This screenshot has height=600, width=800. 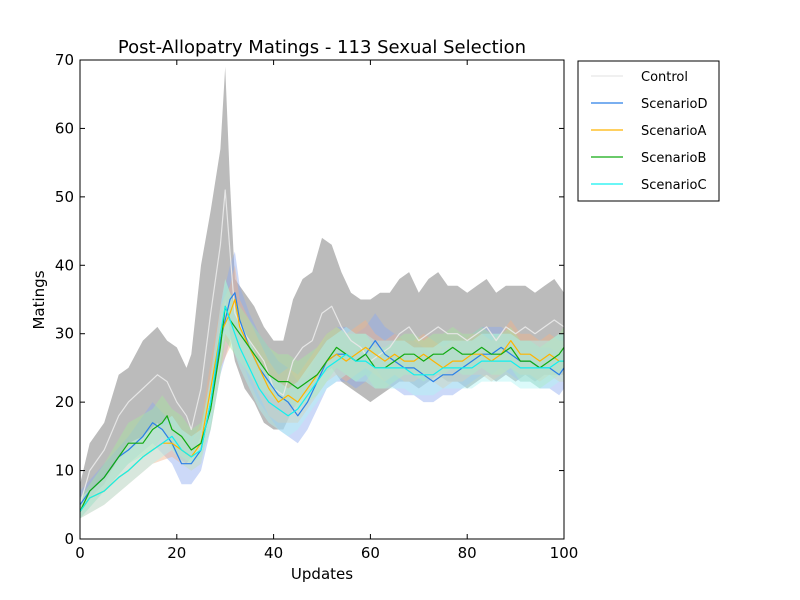 What do you see at coordinates (273, 553) in the screenshot?
I see `x-tick-label: 40` at bounding box center [273, 553].